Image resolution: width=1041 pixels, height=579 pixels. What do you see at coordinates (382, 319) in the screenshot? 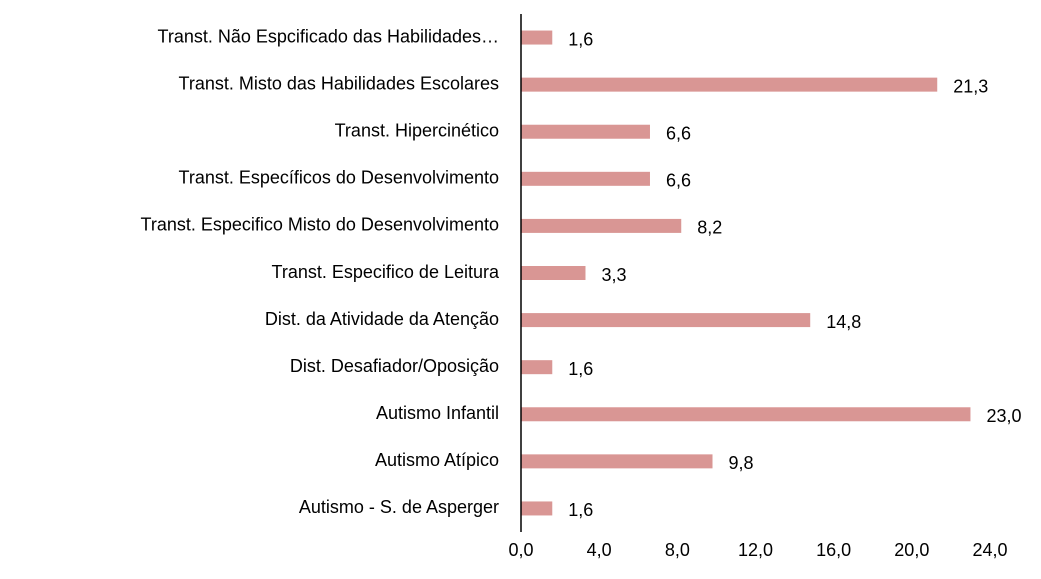
I see `y-tick-label: Dist. da Atividade da Atenção` at bounding box center [382, 319].